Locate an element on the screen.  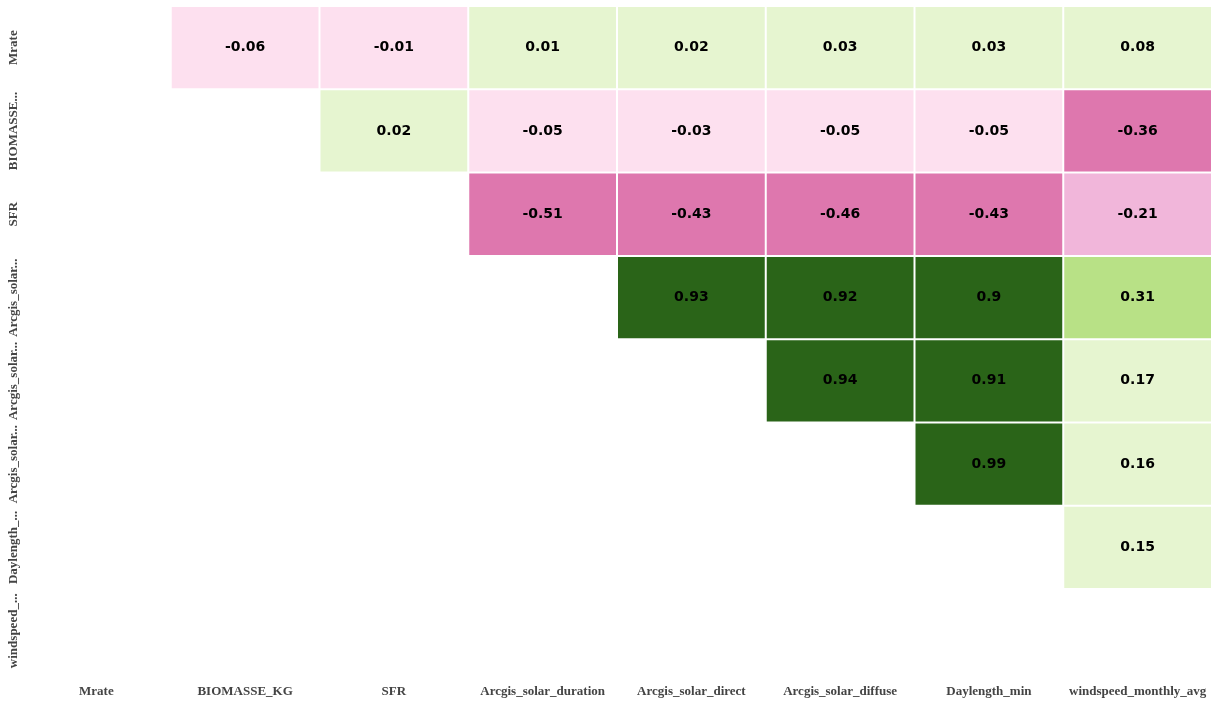
data-label: 0.15 is located at coordinates (1137, 546).